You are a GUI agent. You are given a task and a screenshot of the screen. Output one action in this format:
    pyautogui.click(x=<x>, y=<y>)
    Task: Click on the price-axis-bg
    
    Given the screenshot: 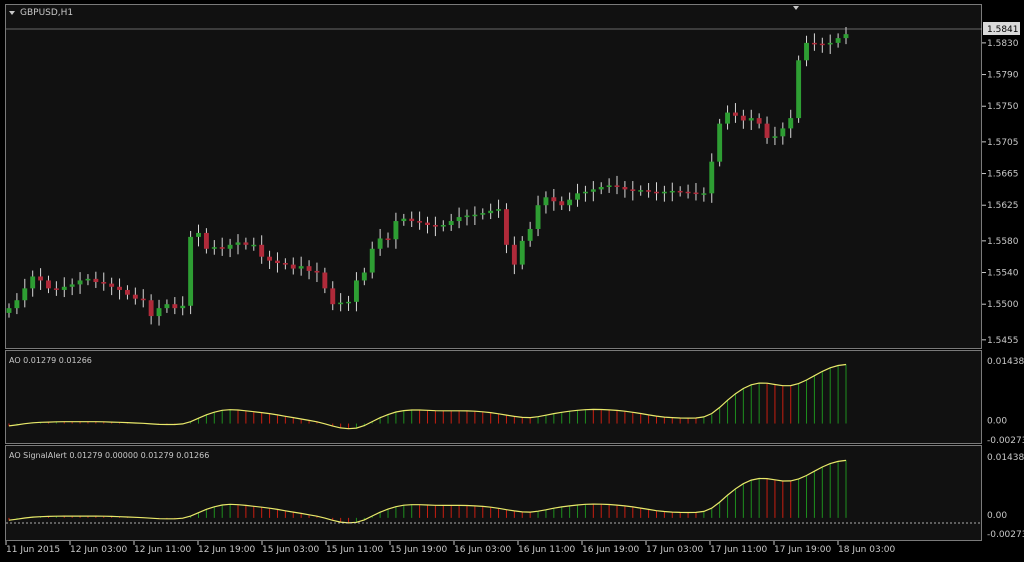 What is the action you would take?
    pyautogui.click(x=1003, y=176)
    